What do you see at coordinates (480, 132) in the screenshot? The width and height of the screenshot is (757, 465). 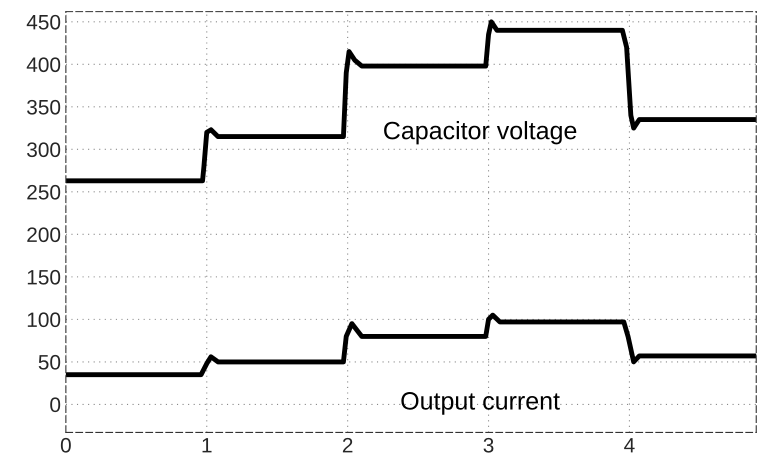 I see `series-label: Capacitor voltage` at bounding box center [480, 132].